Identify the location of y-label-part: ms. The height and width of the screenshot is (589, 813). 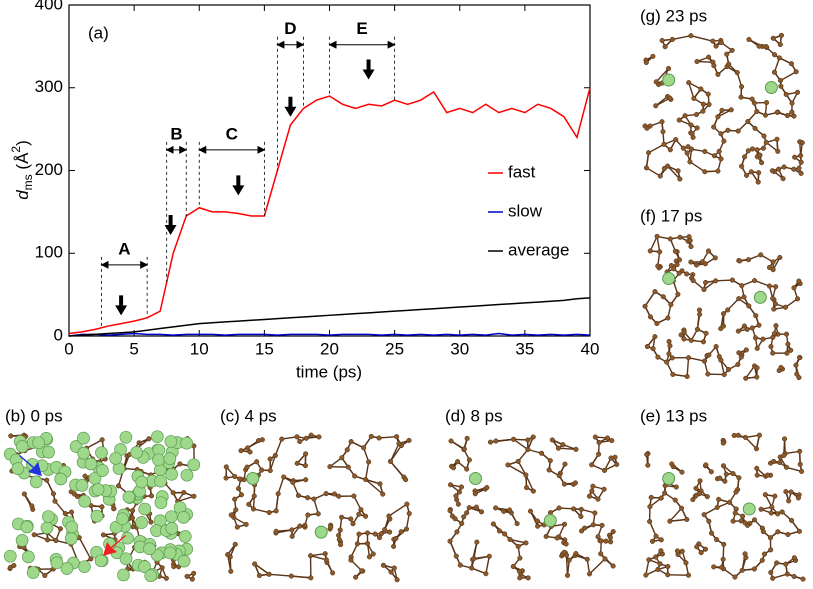
(28, 182).